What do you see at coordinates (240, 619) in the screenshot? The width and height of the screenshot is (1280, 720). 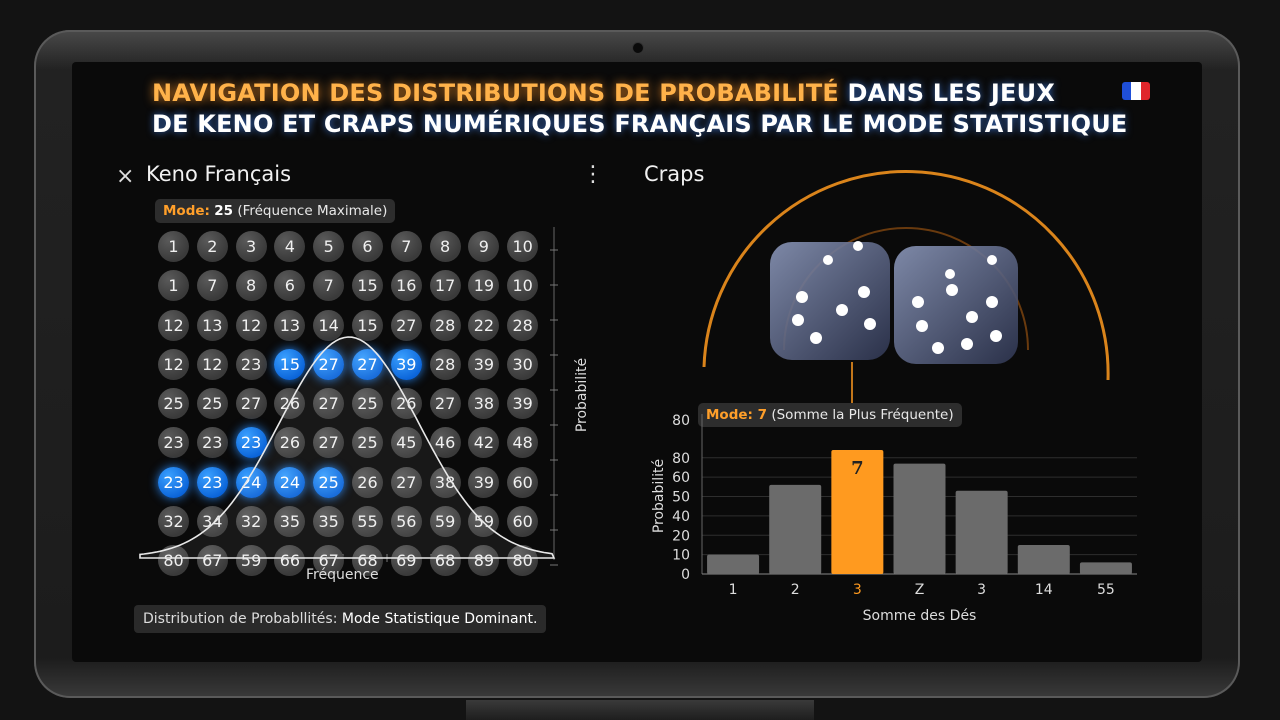 I see `status-prefix: Distribution de Probabllités:` at bounding box center [240, 619].